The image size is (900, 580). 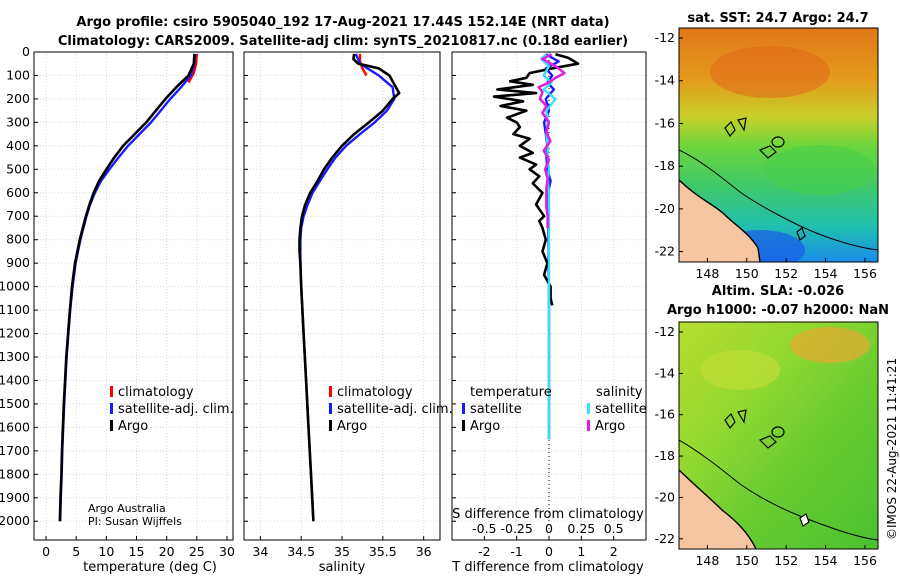 What do you see at coordinates (536, 179) in the screenshot?
I see `series-line-argo-temperature-` at bounding box center [536, 179].